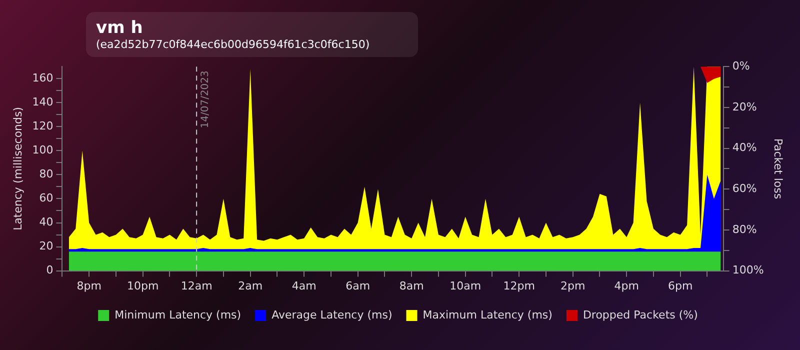 This screenshot has width=800, height=350. What do you see at coordinates (17, 168) in the screenshot?
I see `y-axis-title: Latency (milliseconds)` at bounding box center [17, 168].